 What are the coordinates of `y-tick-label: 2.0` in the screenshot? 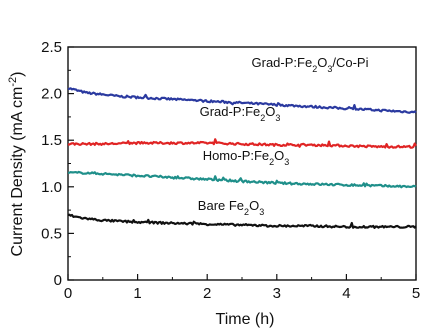 It's located at (51, 94).